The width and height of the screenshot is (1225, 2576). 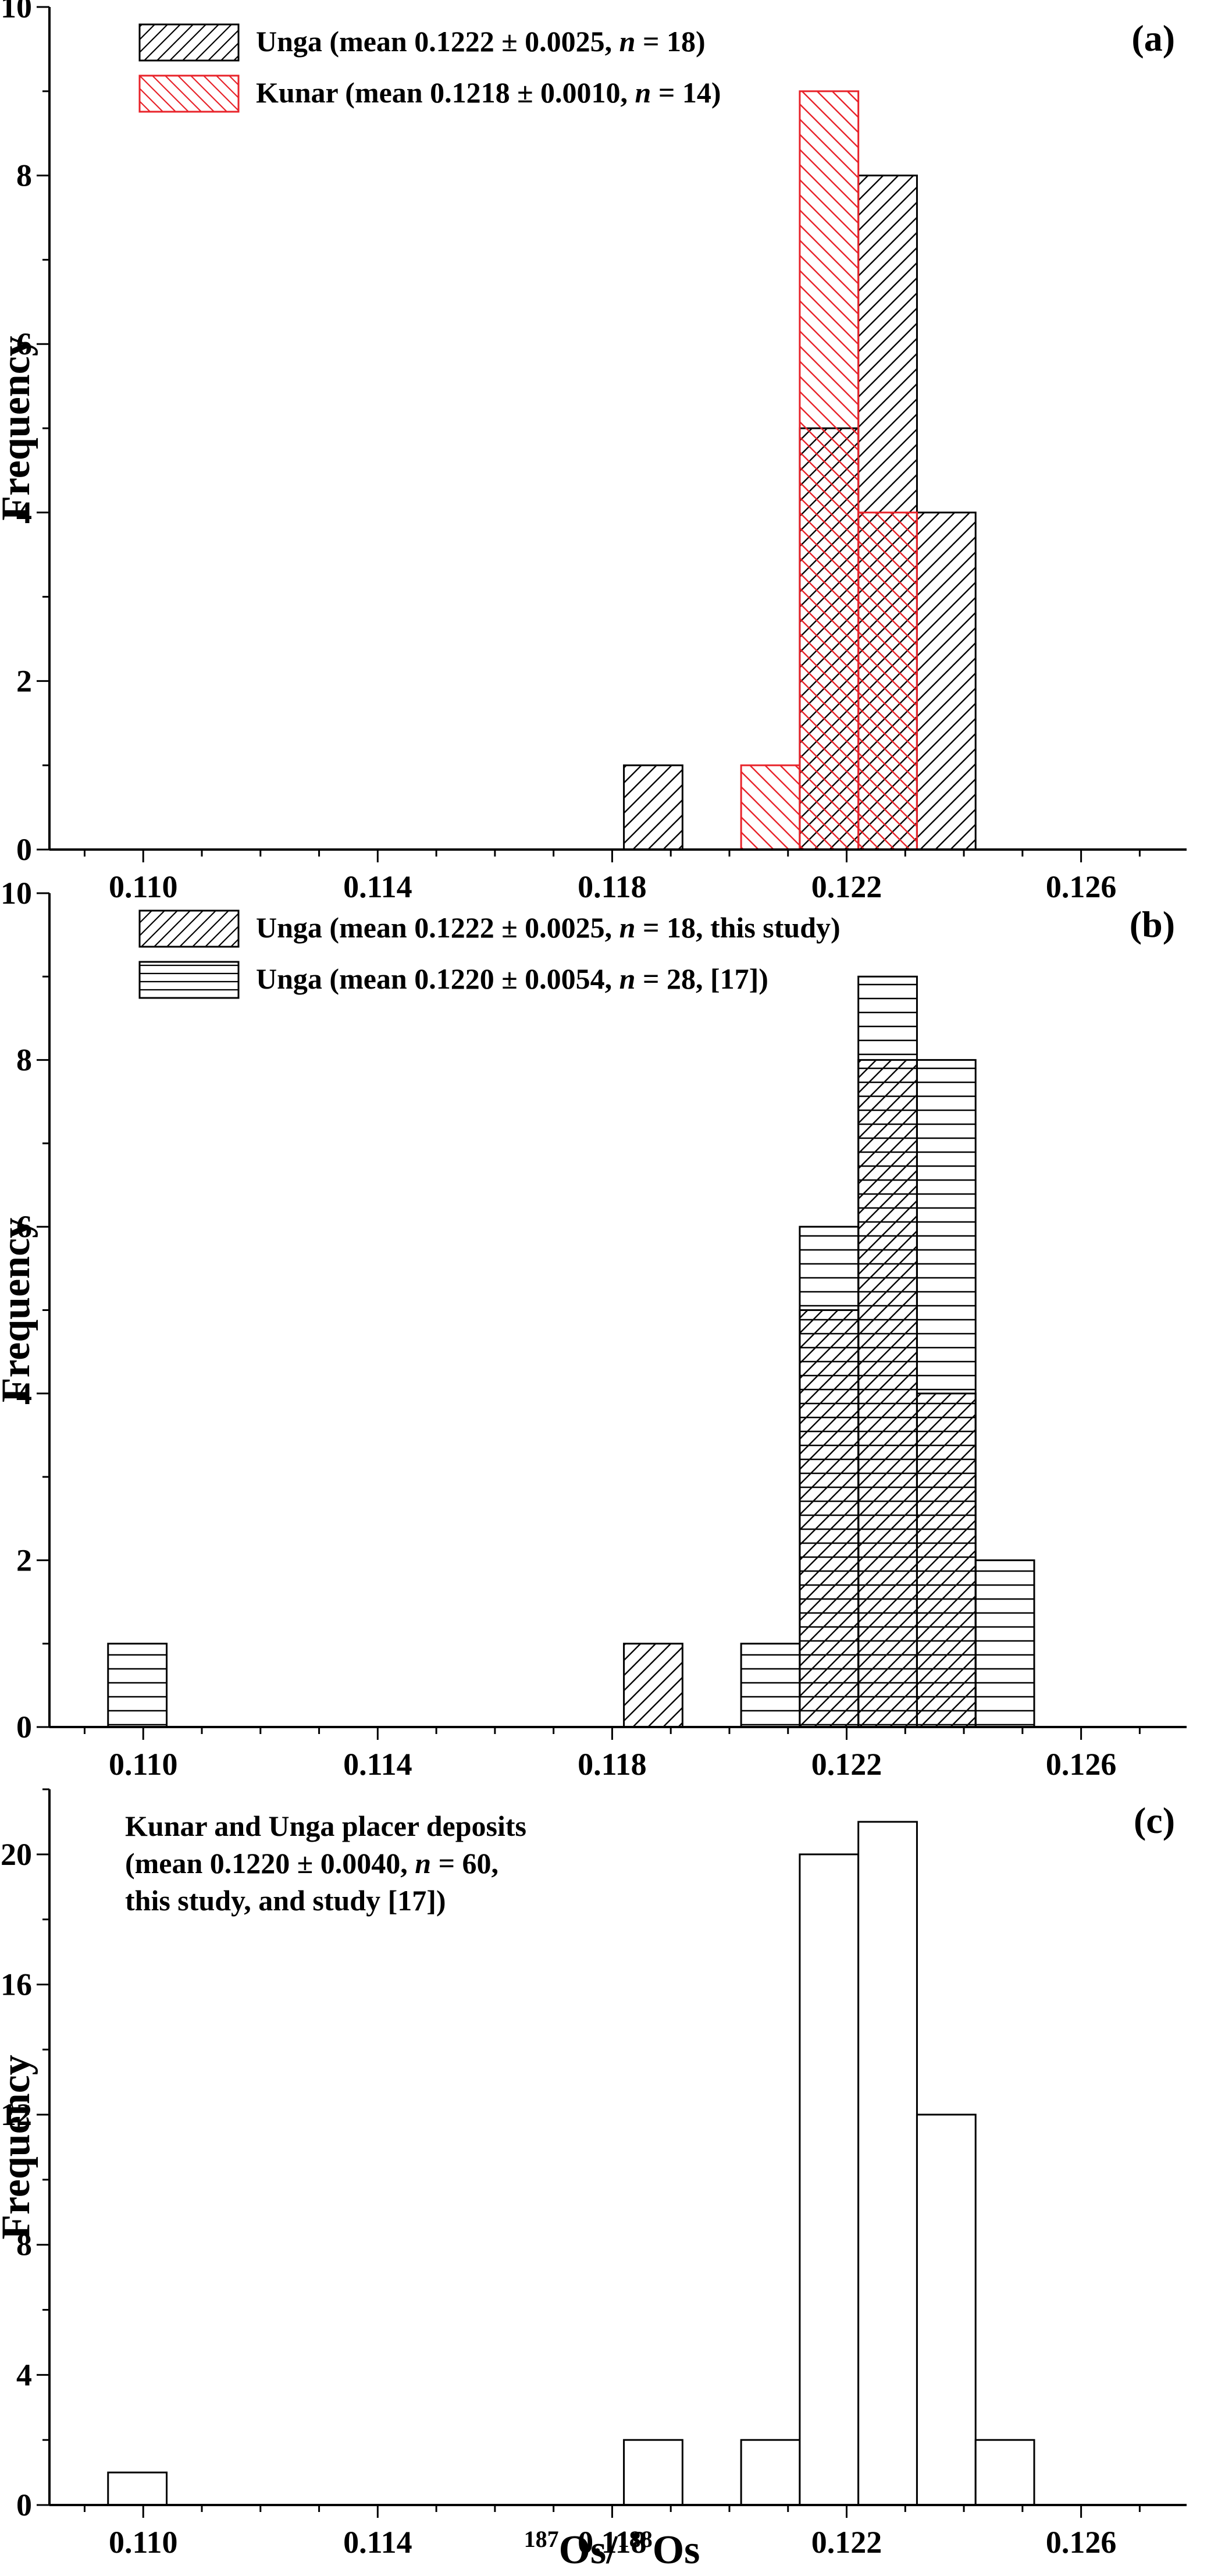 I want to click on annotation-suffix: = 60,, so click(x=464, y=1863).